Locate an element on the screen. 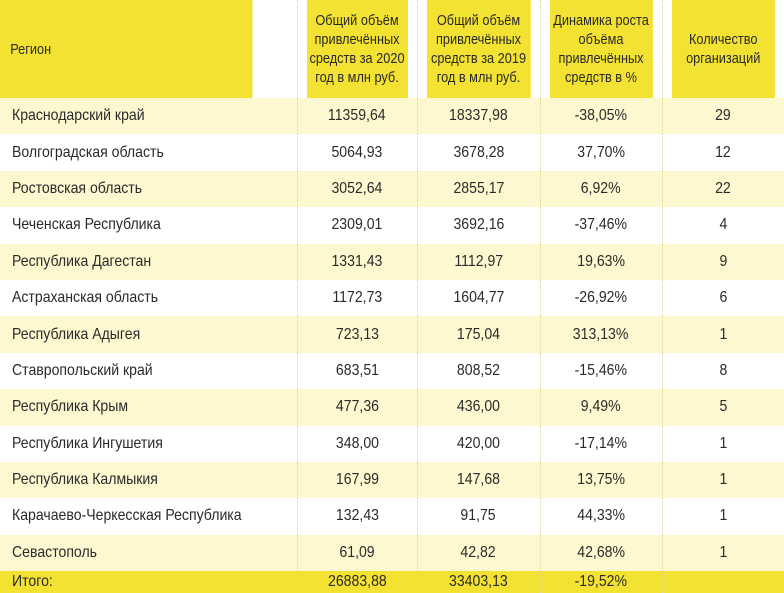  cell-growth: -19,52% is located at coordinates (600, 582).